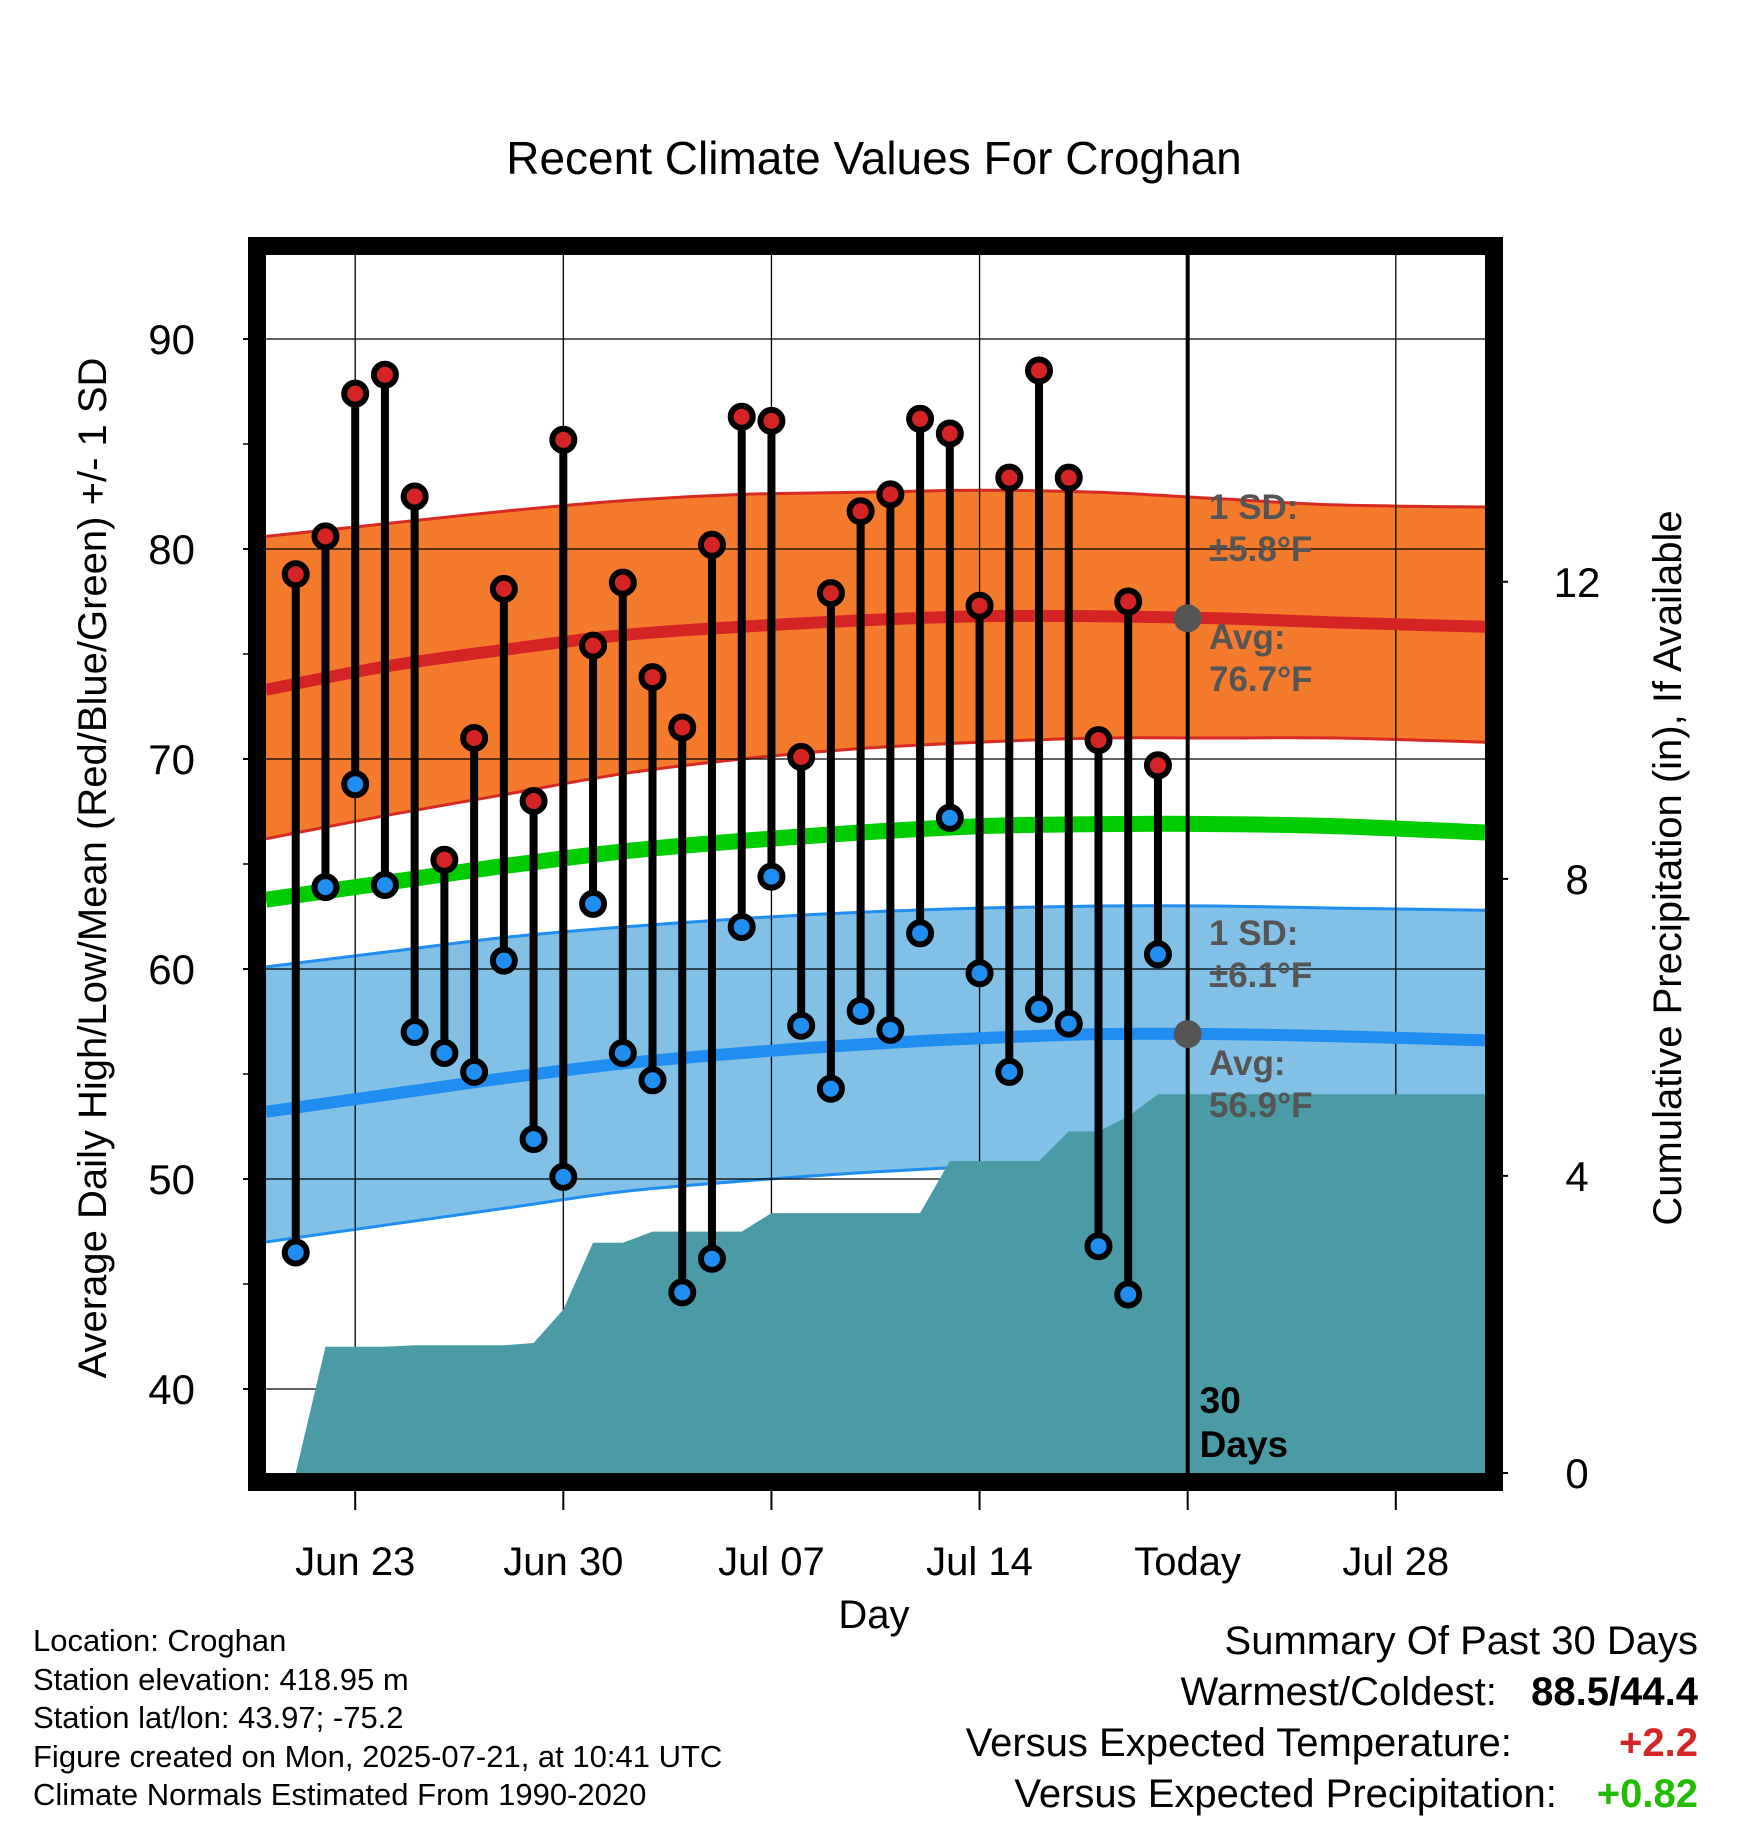  I want to click on y-tick-label-60: 60, so click(171, 969).